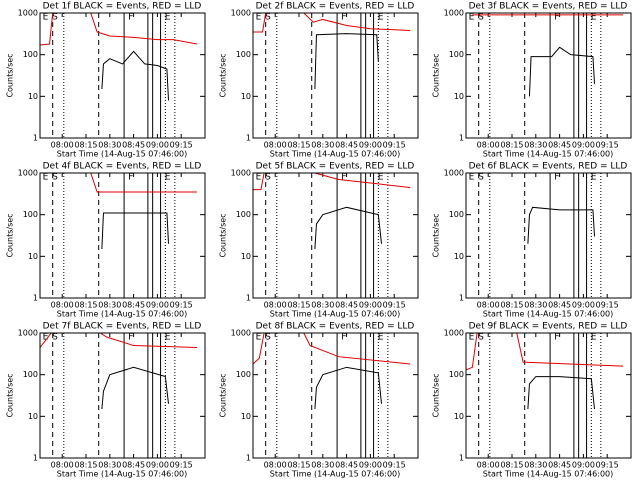 The image size is (640, 480). Describe the element at coordinates (122, 7) in the screenshot. I see `panel-title: Det 1f BLACK = Events, RED = LLD` at that location.